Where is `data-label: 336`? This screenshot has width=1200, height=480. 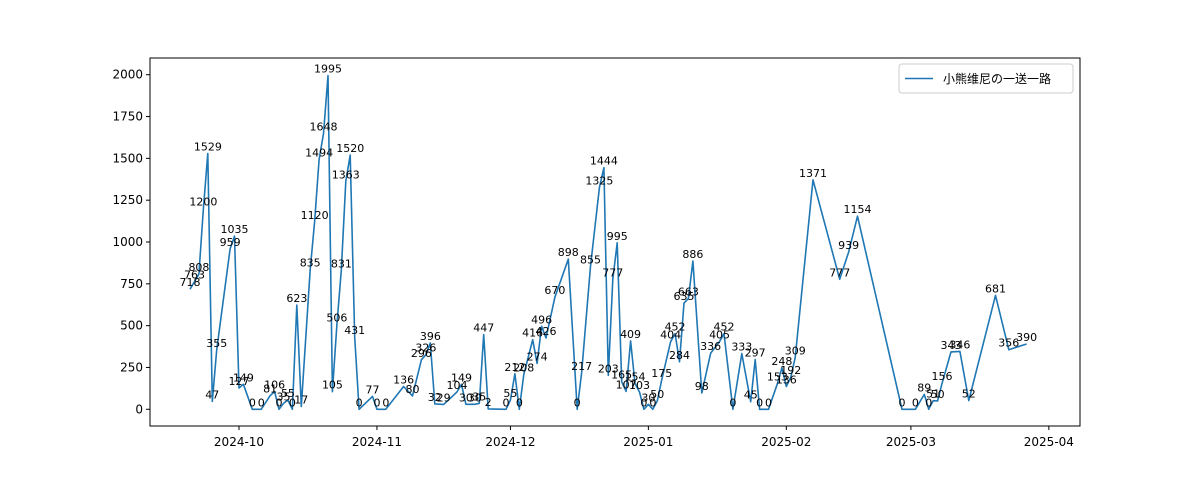 data-label: 336 is located at coordinates (710, 346).